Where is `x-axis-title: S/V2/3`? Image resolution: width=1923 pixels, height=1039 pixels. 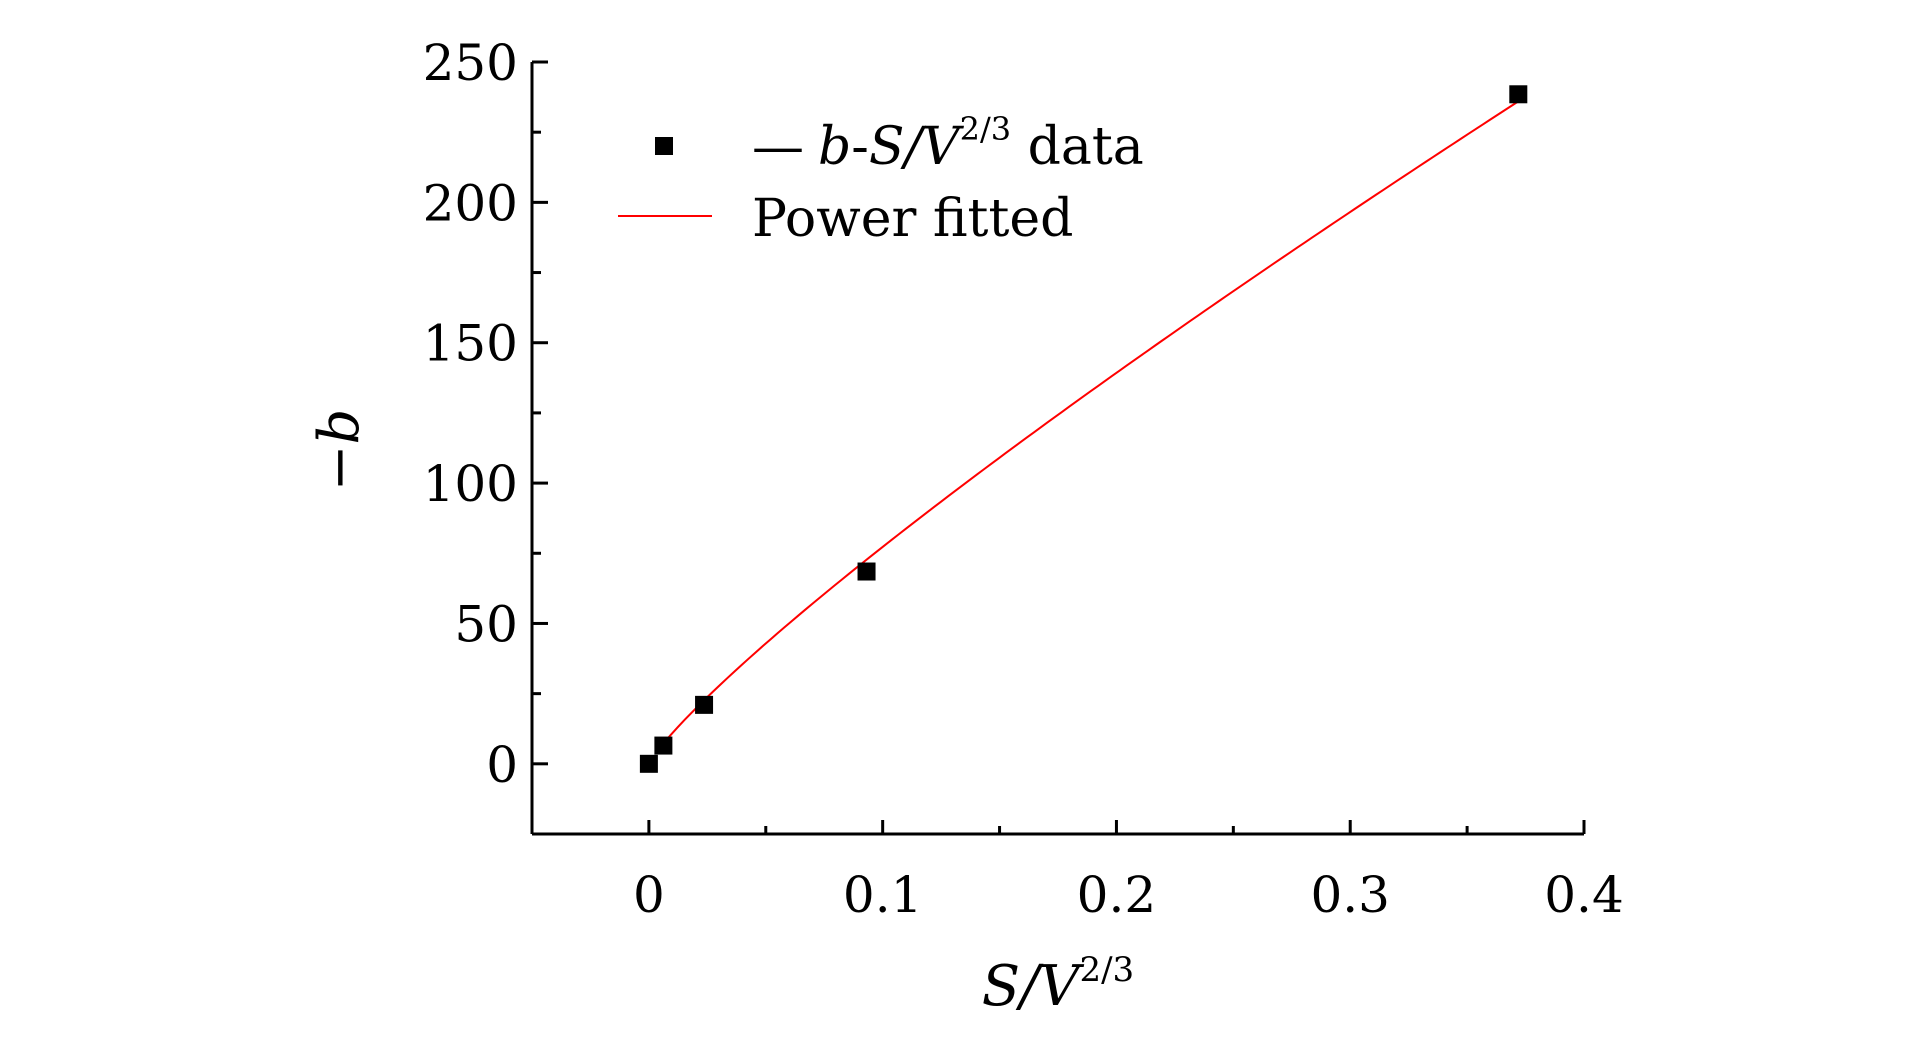
x-axis-title: S/V2/3 is located at coordinates (1058, 984).